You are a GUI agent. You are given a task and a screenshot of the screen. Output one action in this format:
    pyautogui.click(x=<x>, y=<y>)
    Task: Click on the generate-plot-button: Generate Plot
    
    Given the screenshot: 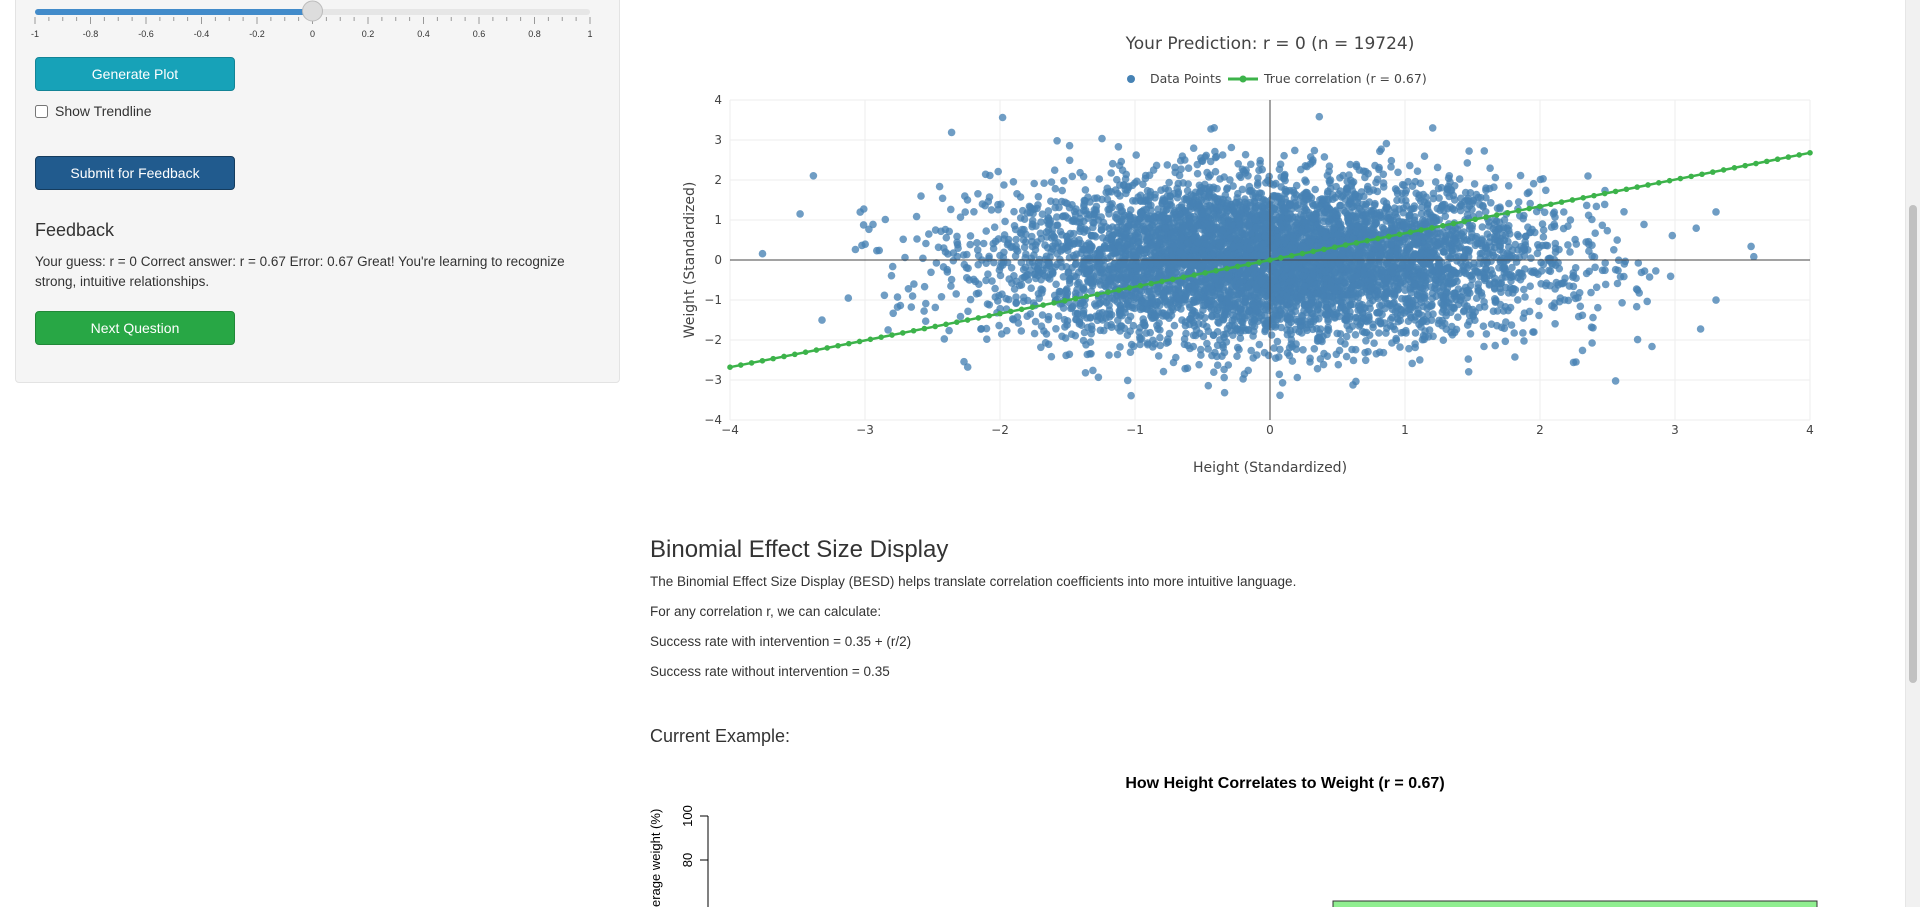 What is the action you would take?
    pyautogui.click(x=135, y=74)
    